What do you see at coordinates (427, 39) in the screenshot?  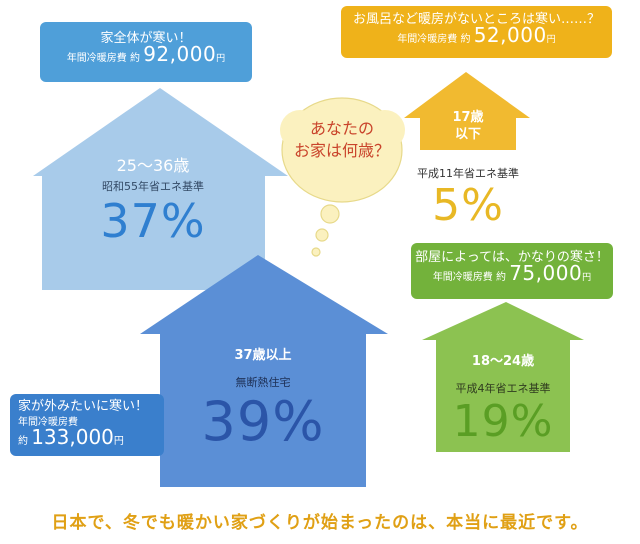 I see `bubble-2-label: 年間冷暖房費` at bounding box center [427, 39].